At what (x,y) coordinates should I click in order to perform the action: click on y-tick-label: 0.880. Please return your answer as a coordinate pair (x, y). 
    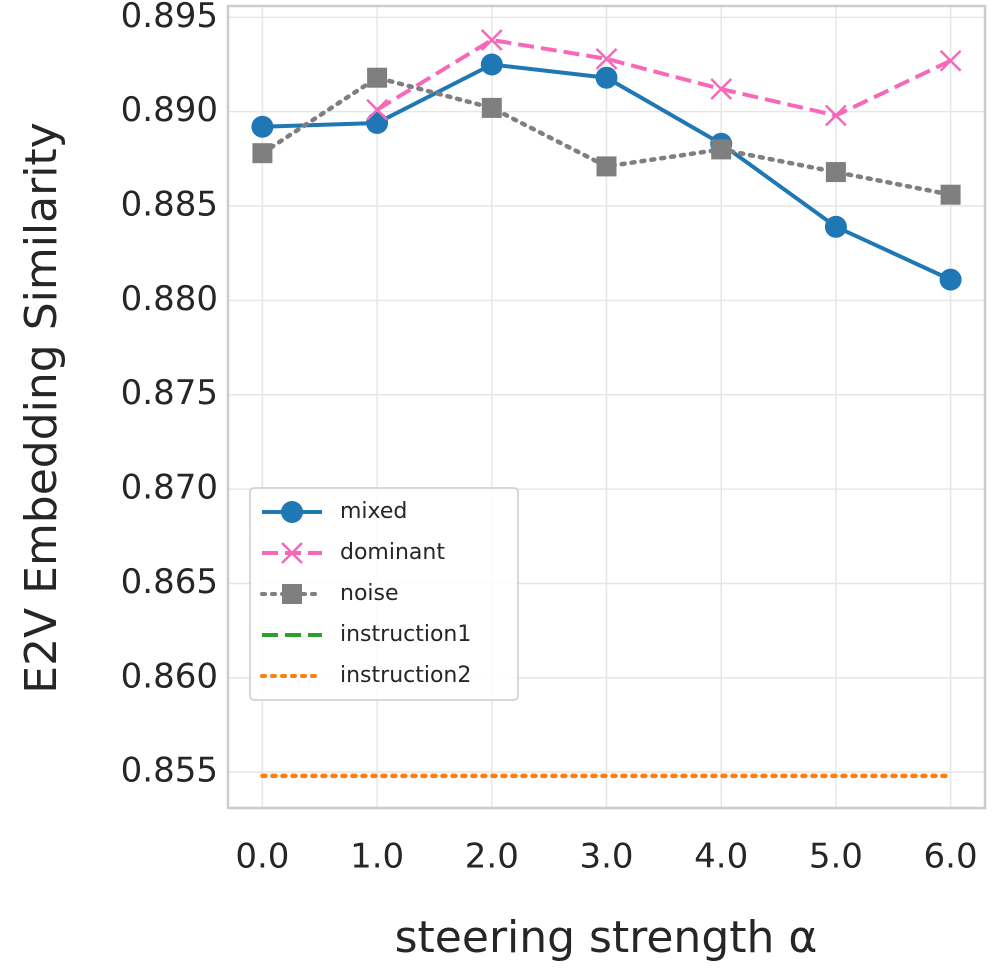
    Looking at the image, I should click on (169, 299).